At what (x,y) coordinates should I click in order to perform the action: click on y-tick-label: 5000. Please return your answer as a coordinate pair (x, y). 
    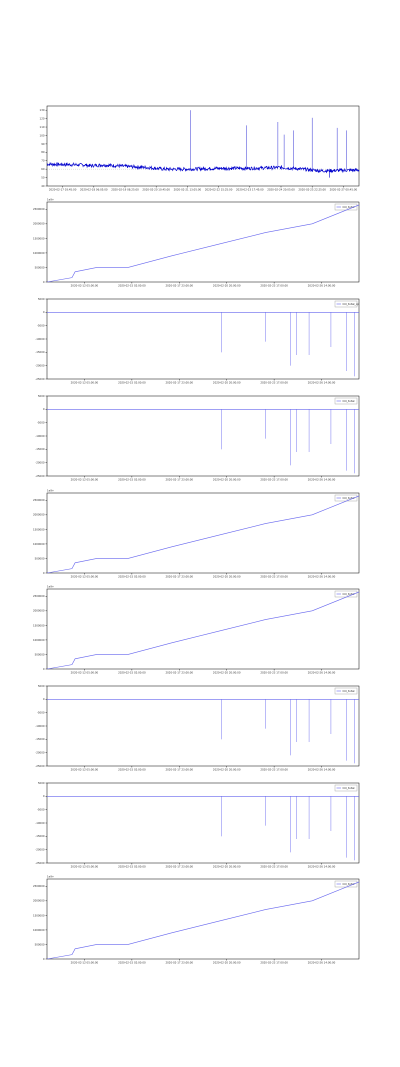
    Looking at the image, I should click on (41, 783).